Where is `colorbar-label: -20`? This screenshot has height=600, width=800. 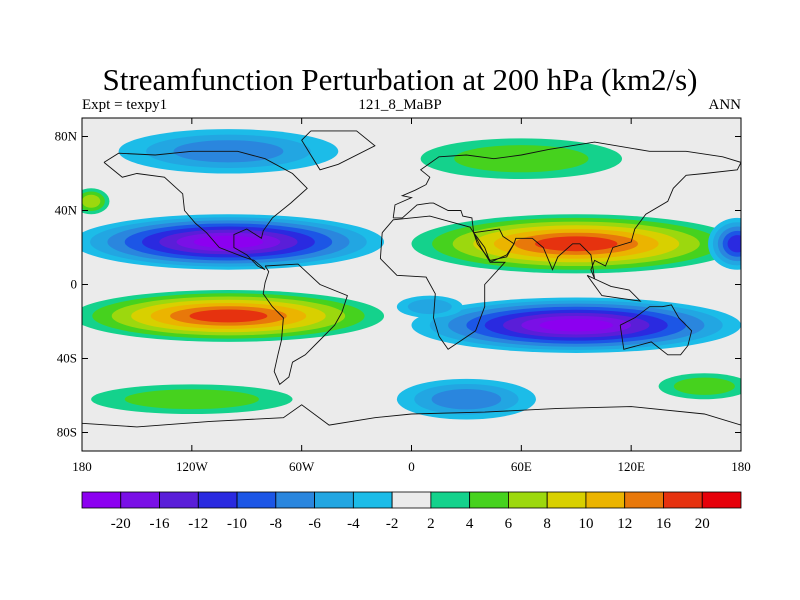 colorbar-label: -20 is located at coordinates (121, 524).